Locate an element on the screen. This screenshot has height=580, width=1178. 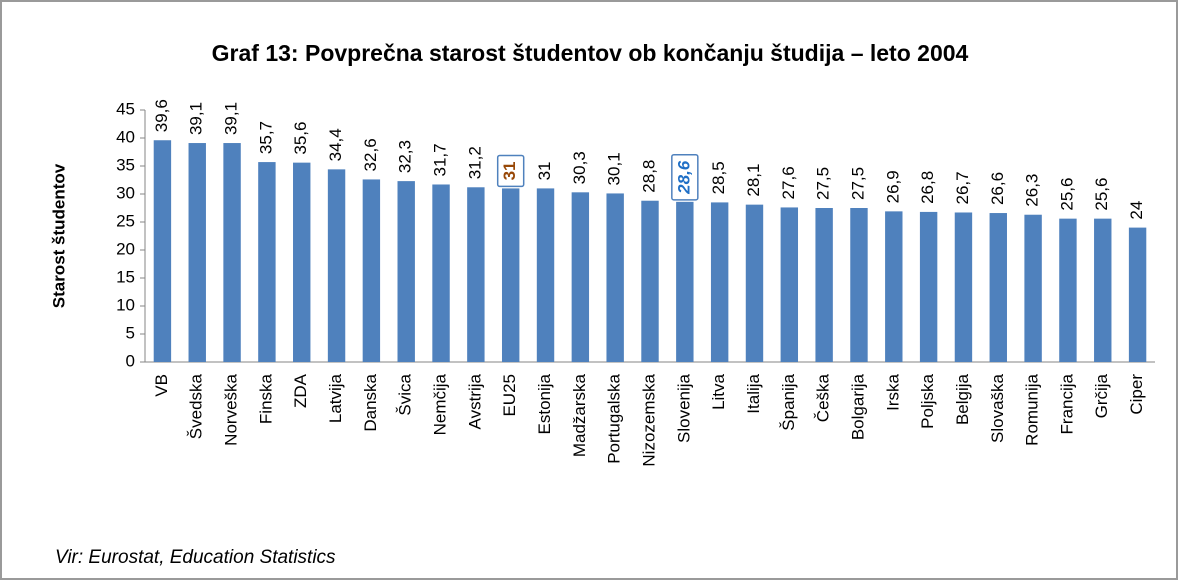
value-label: 32,3 is located at coordinates (405, 156).